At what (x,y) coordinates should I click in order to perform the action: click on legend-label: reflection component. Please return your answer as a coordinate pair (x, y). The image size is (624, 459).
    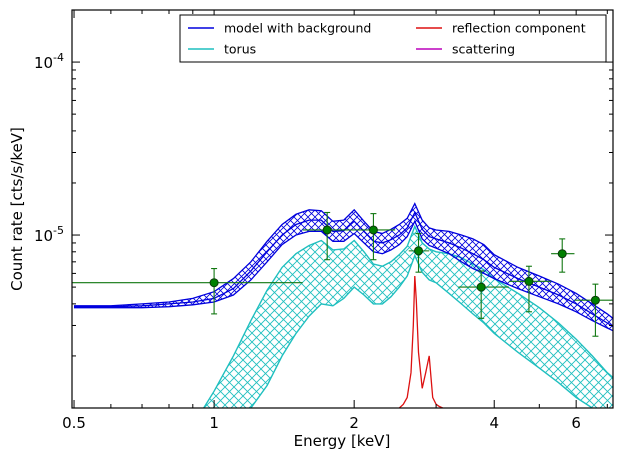
    Looking at the image, I should click on (519, 28).